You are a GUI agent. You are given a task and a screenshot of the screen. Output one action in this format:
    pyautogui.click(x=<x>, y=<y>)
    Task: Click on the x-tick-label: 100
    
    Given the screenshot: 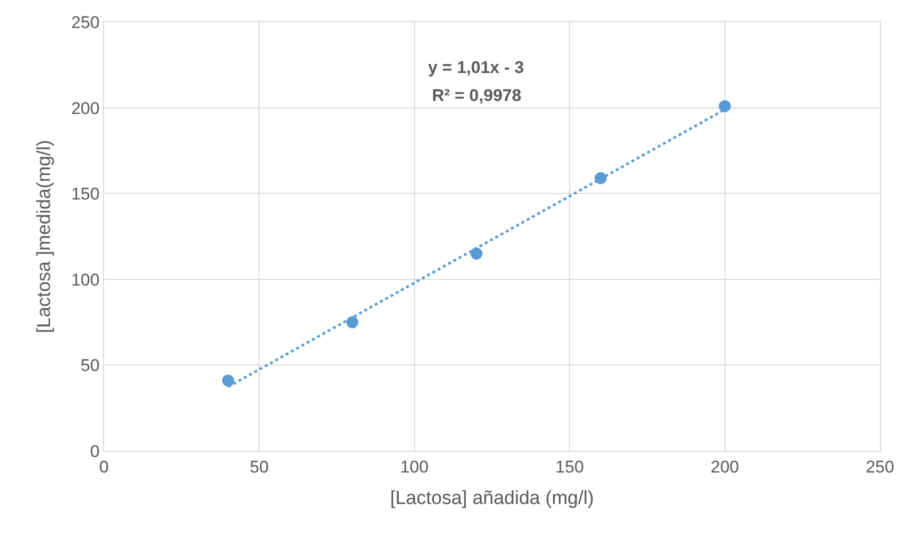 What is the action you would take?
    pyautogui.click(x=414, y=466)
    